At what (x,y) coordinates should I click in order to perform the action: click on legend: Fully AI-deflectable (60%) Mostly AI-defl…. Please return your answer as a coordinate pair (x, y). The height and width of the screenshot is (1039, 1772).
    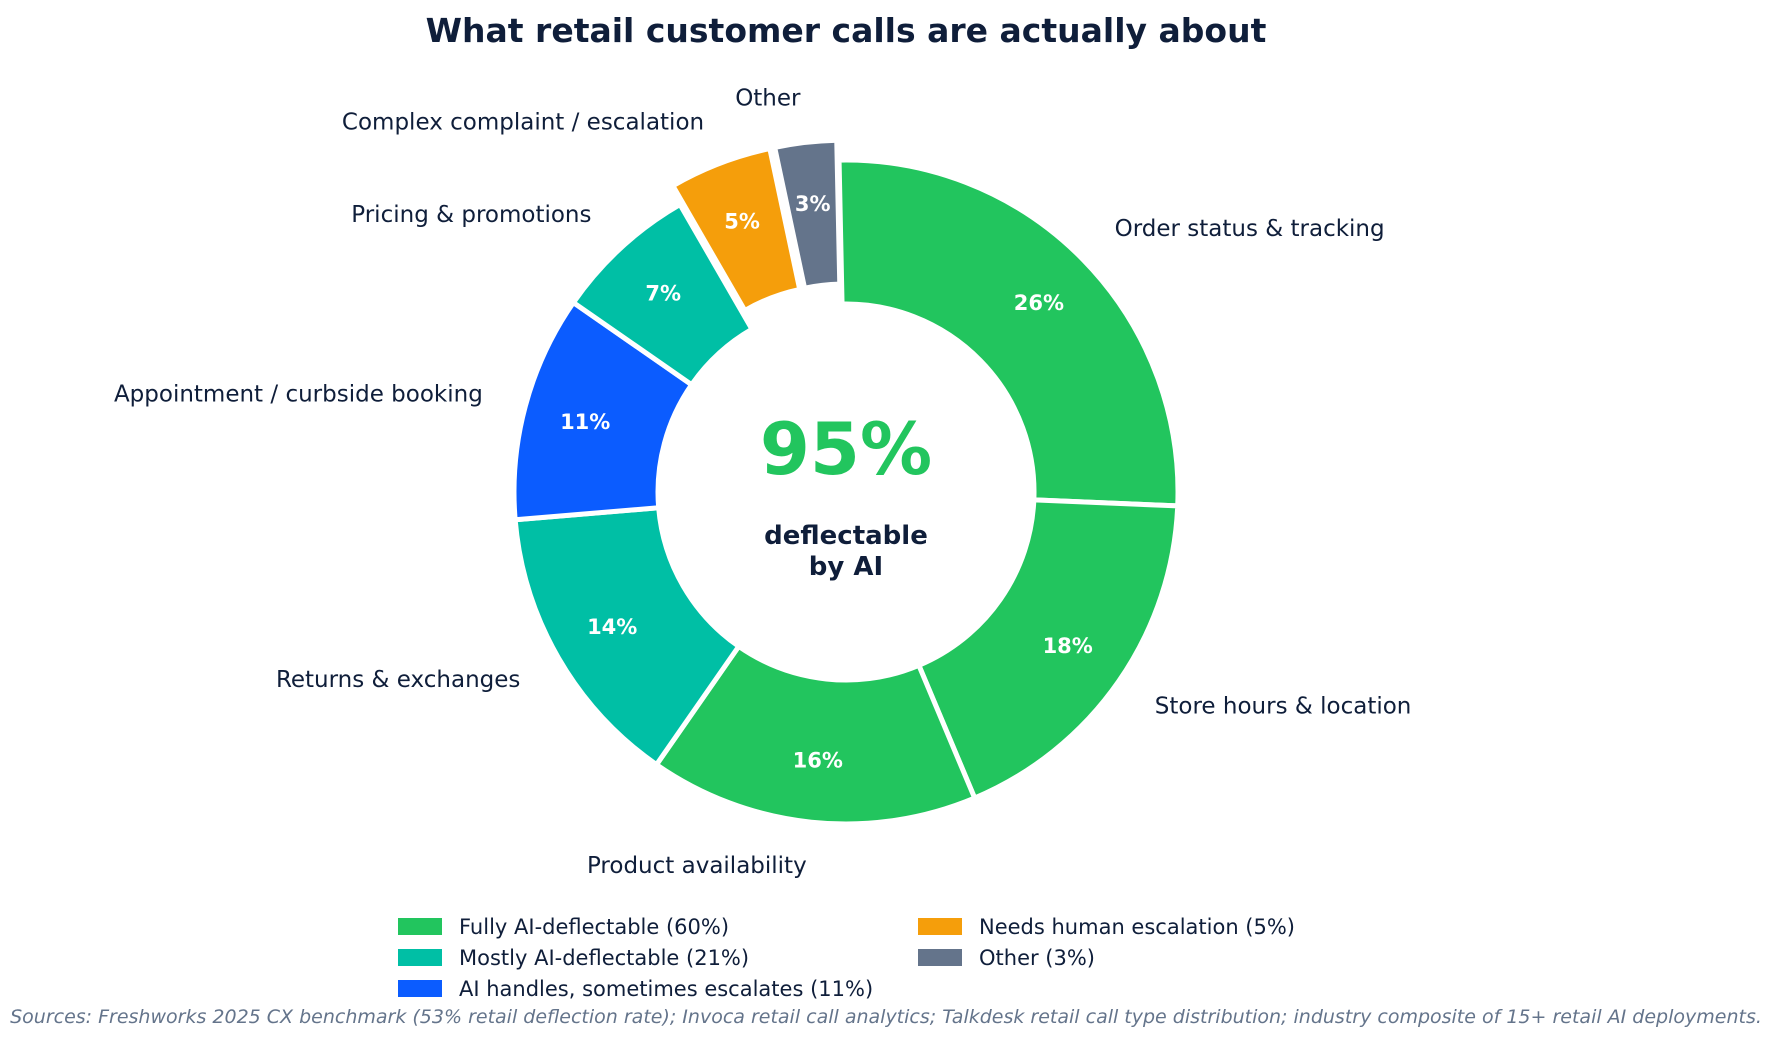
    Looking at the image, I should click on (846, 958).